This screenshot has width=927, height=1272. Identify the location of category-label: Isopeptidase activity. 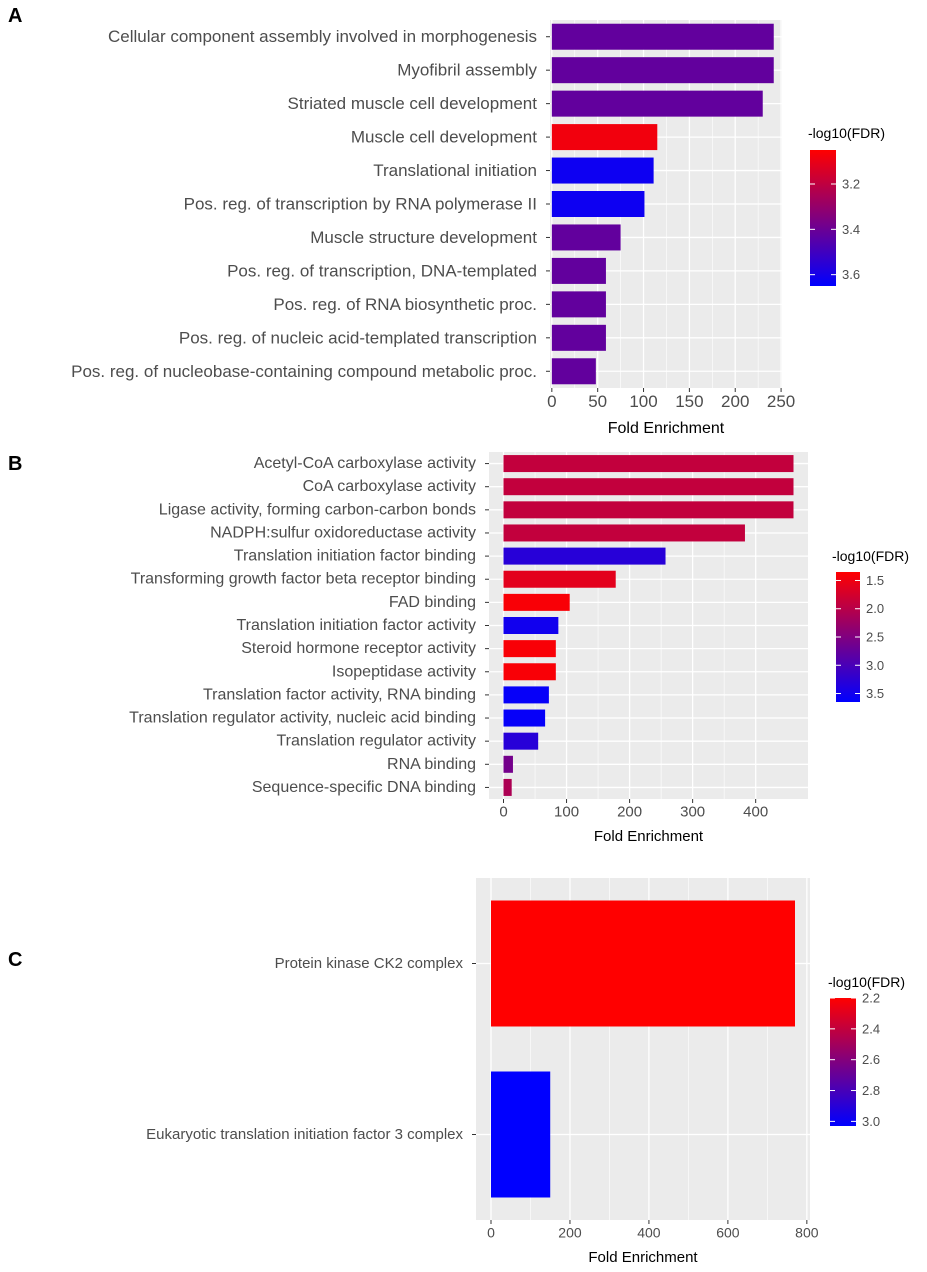
(404, 671).